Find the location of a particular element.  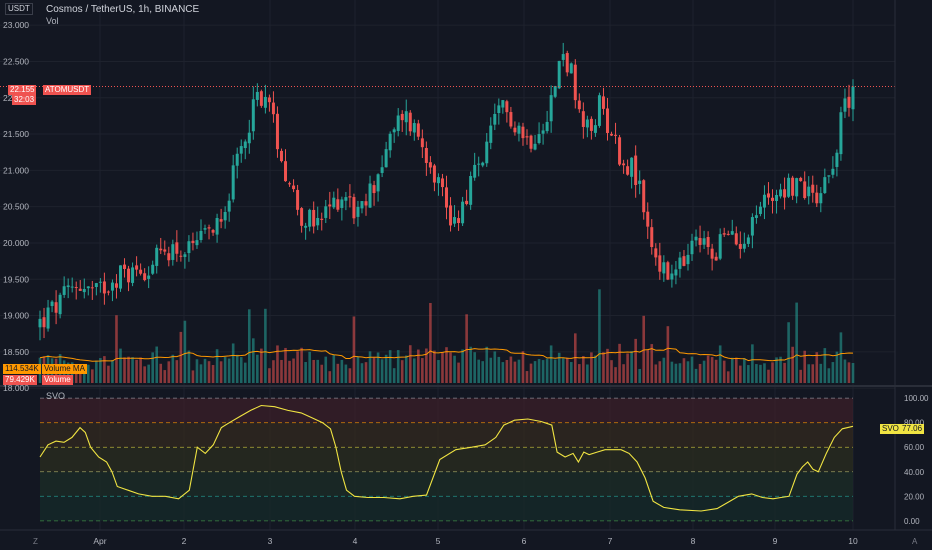

symbol-line: Cosmos / TetherUS, 1h, BINANCE is located at coordinates (123, 9).